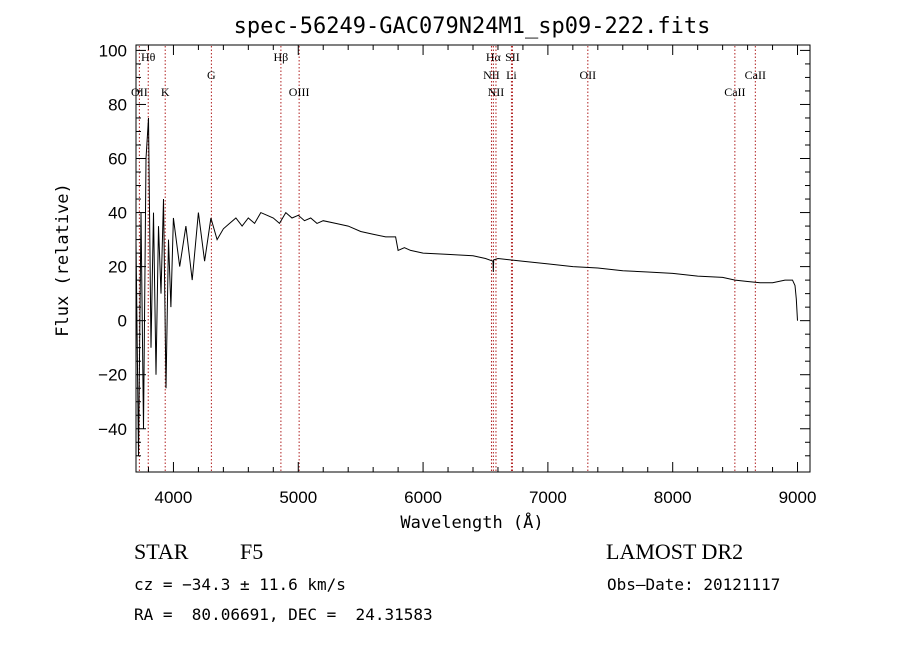 Image resolution: width=900 pixels, height=649 pixels. Describe the element at coordinates (673, 497) in the screenshot. I see `x-tick-label: 8000` at that location.